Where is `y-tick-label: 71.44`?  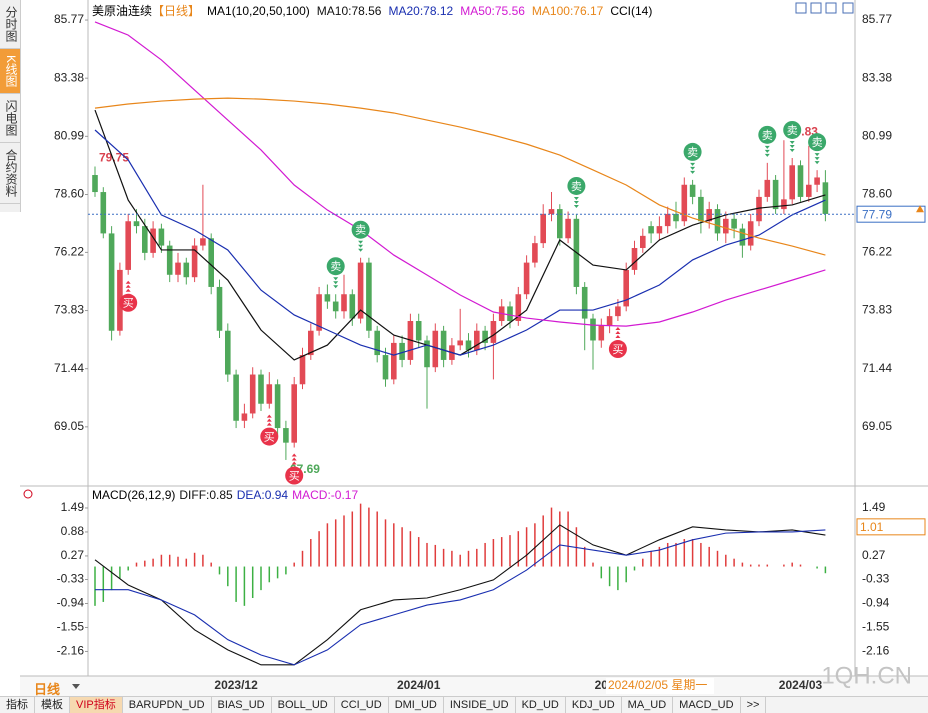
y-tick-label: 71.44 is located at coordinates (877, 368).